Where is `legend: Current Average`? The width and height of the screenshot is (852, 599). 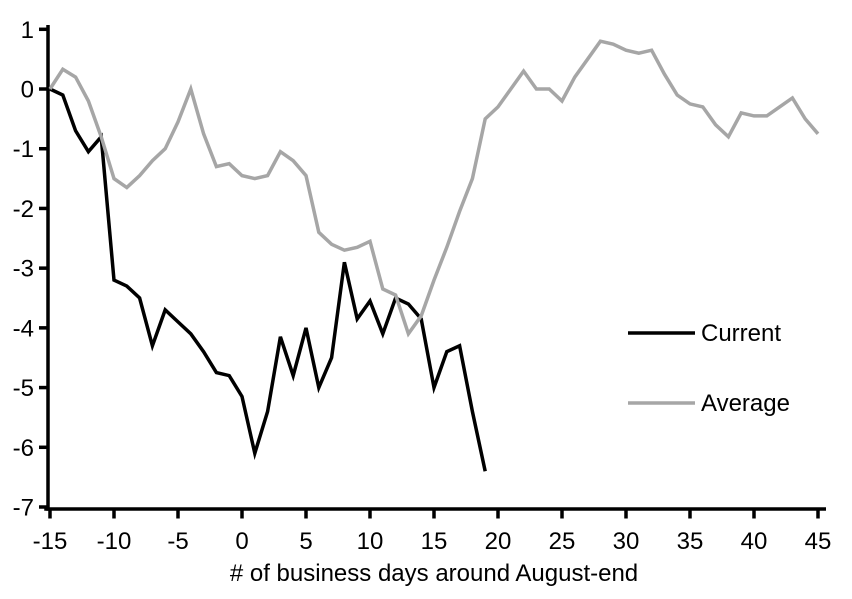 legend: Current Average is located at coordinates (709, 368).